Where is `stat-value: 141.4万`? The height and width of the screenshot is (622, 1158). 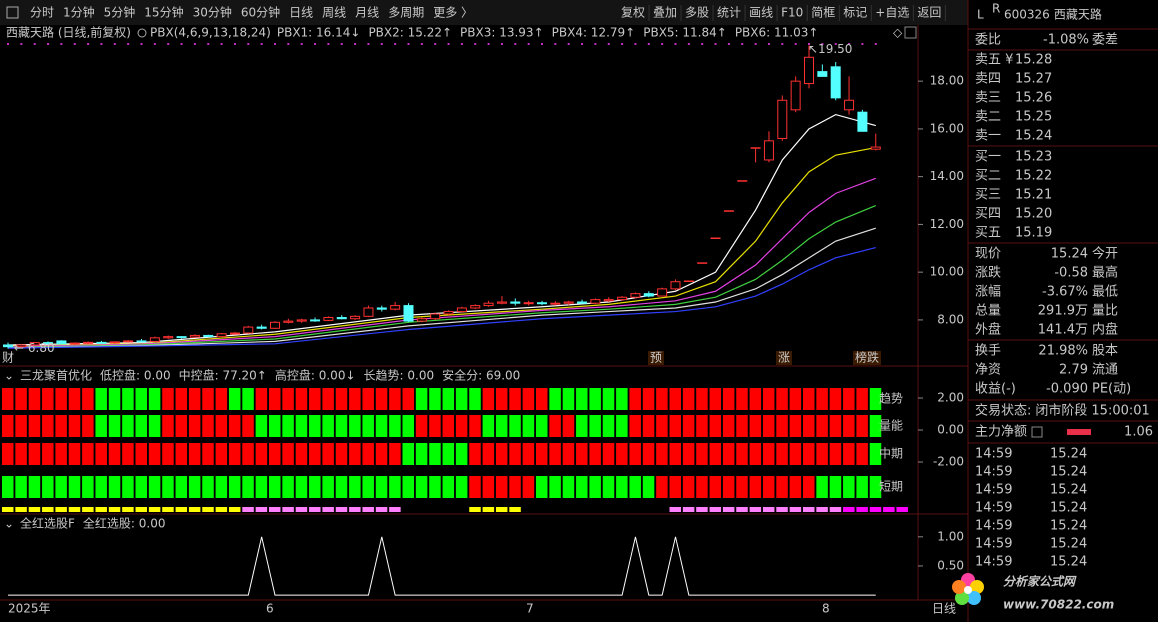 stat-value: 141.4万 is located at coordinates (1063, 330).